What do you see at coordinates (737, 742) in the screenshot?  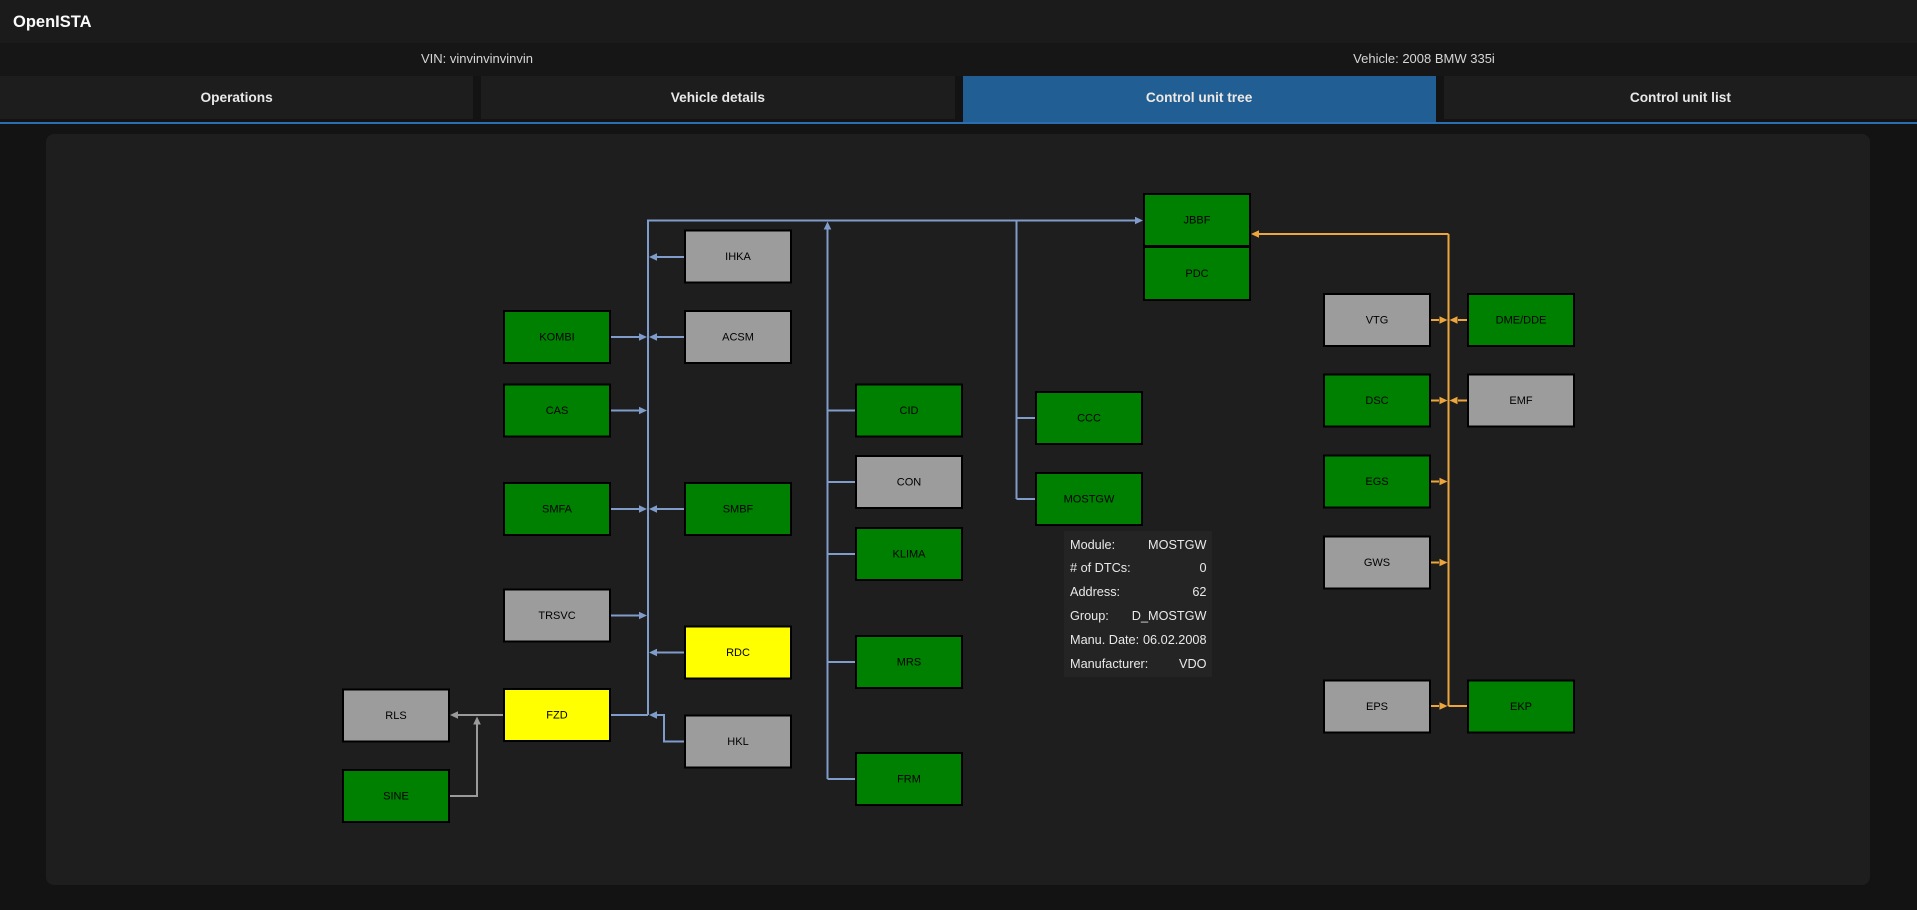 I see `svg-text: HKL` at bounding box center [737, 742].